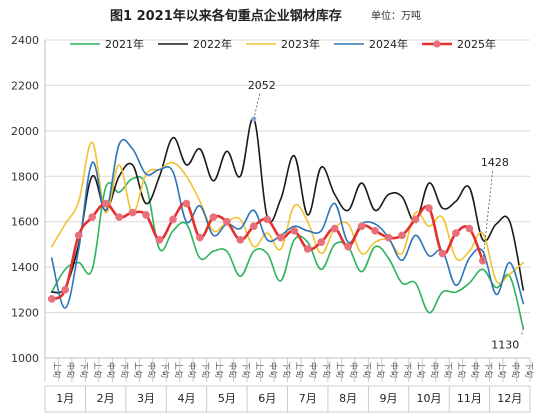  What do you see at coordinates (25, 40) in the screenshot?
I see `y-tick-label: 2400` at bounding box center [25, 40].